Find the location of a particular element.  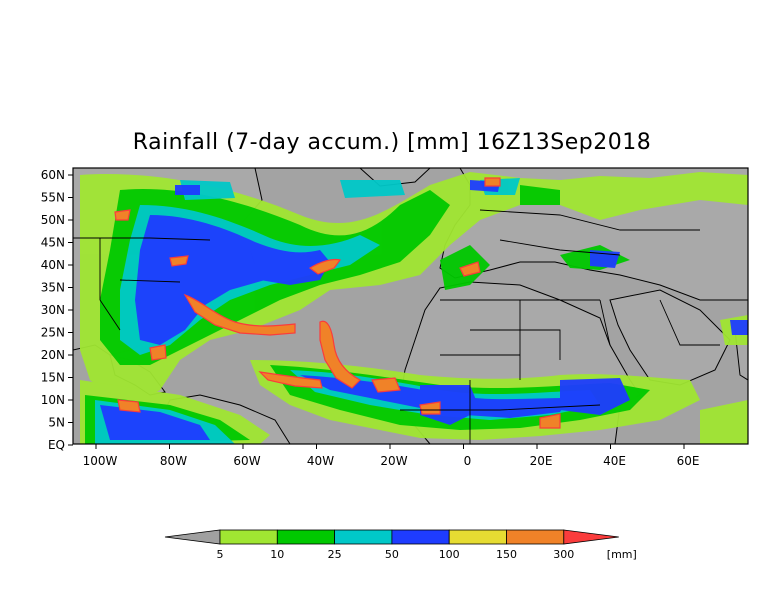

legend-threshold-label: 25 is located at coordinates (335, 554).